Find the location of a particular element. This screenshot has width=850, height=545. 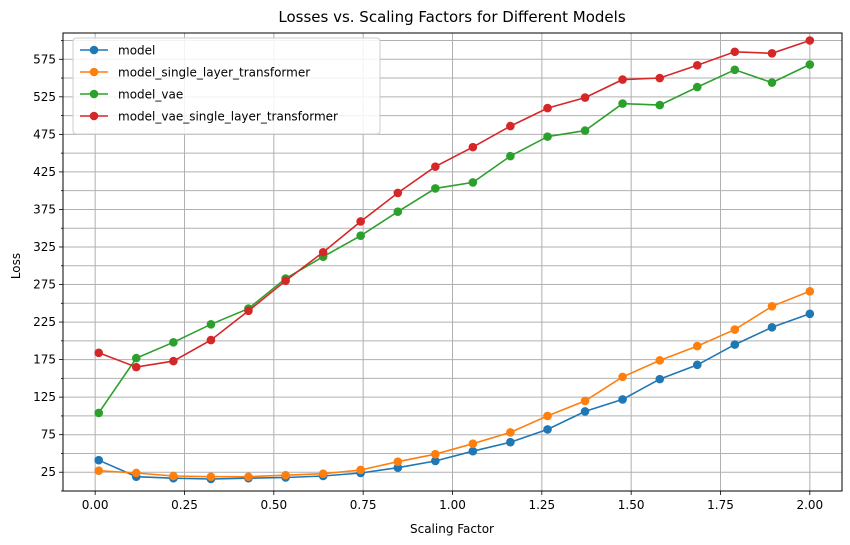

legend-label: model_vae is located at coordinates (150, 95).